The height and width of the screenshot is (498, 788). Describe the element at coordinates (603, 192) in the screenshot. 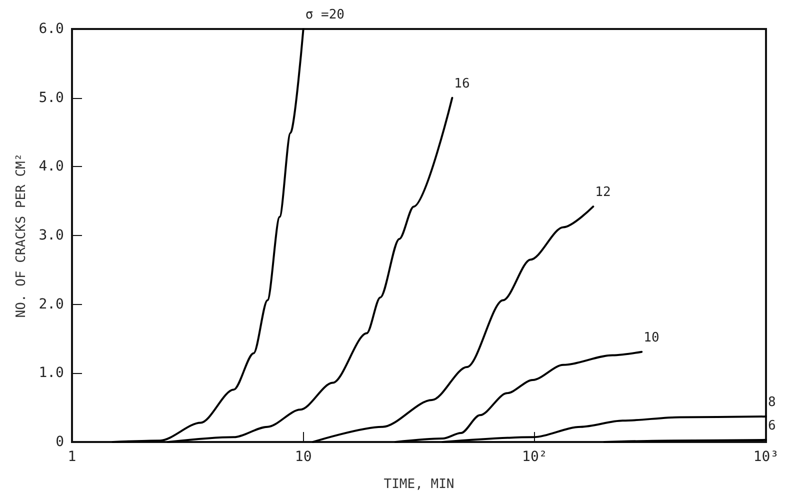

I see `series-label: 12` at that location.